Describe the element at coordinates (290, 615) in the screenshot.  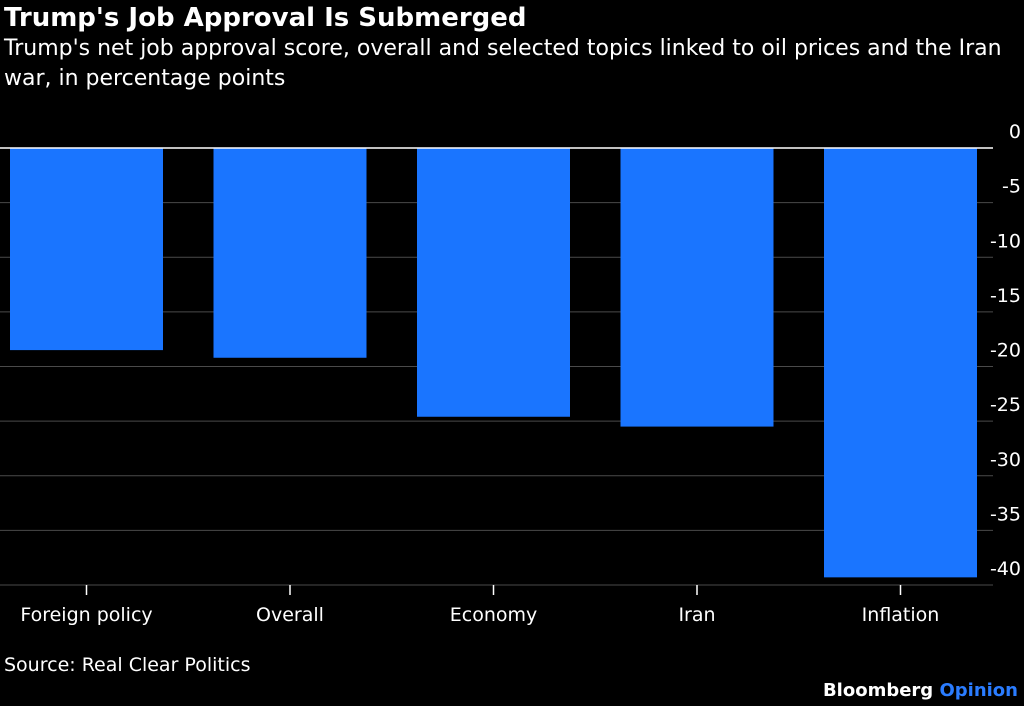
I see `x-tick-label-1: Overall` at that location.